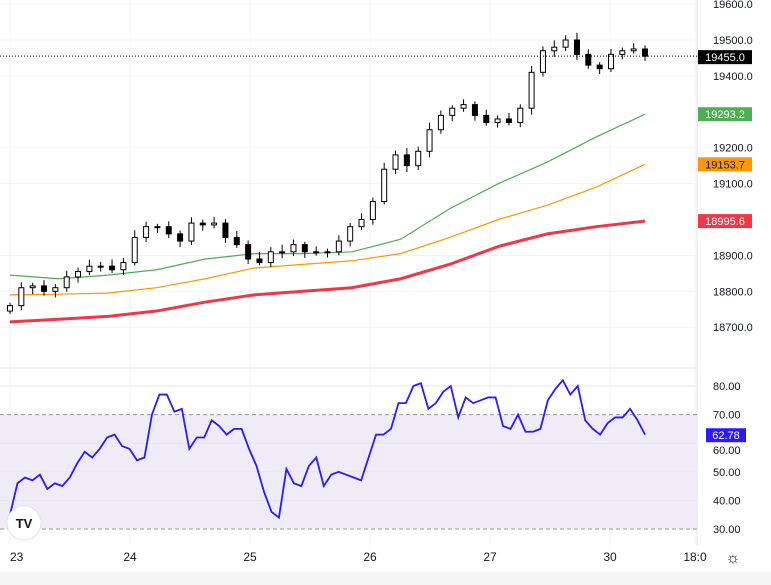  I want to click on time-tick-label: 26, so click(370, 557).